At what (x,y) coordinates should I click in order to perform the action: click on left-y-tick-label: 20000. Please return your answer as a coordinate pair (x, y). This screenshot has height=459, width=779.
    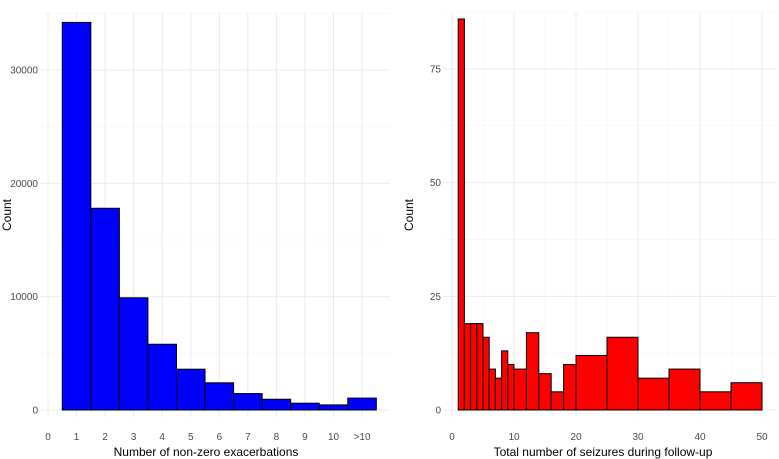
    Looking at the image, I should click on (24, 184).